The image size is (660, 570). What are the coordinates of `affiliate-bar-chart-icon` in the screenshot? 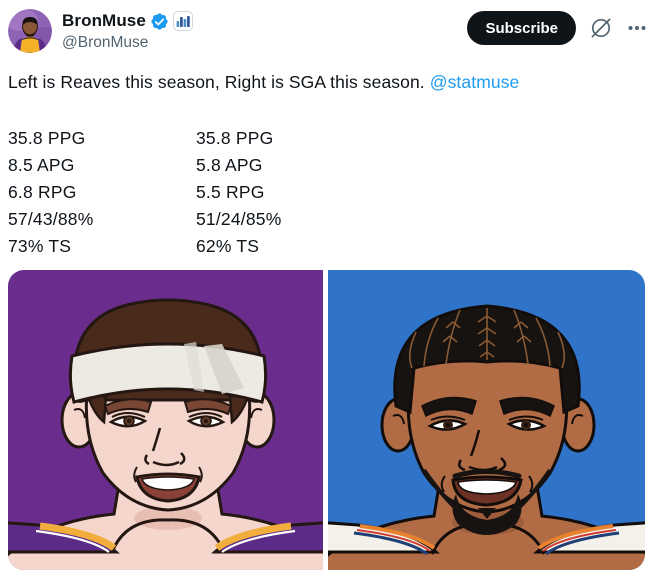 It's located at (182, 21).